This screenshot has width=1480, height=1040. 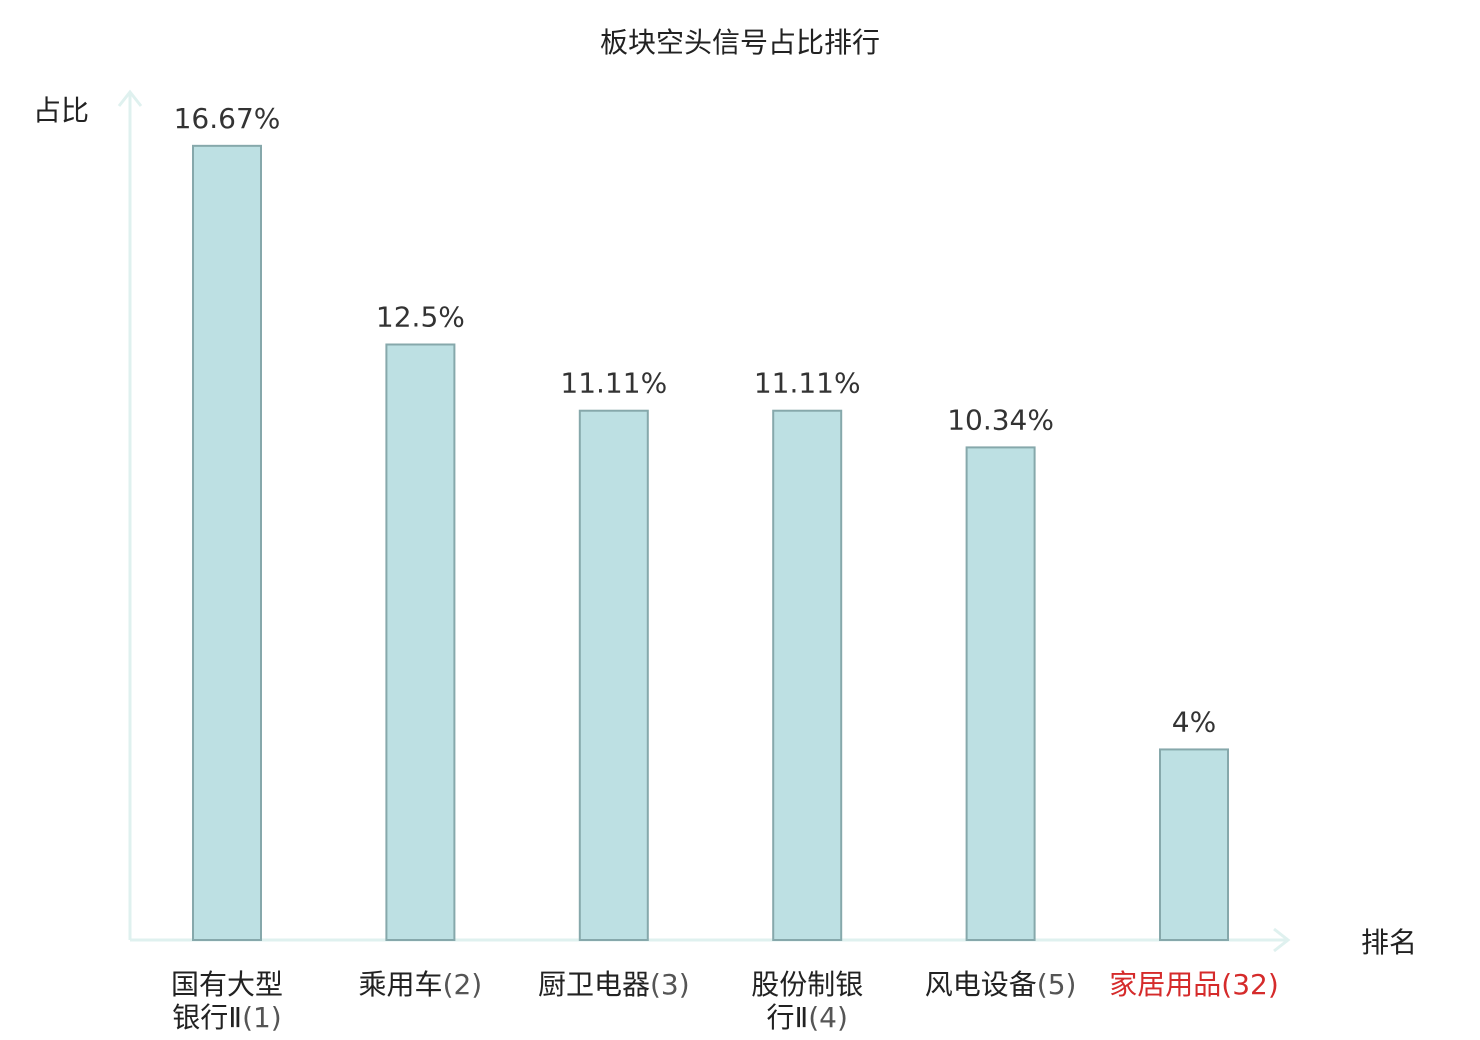 I want to click on x-tick-label-6: 家居用品(32), so click(x=1194, y=984).